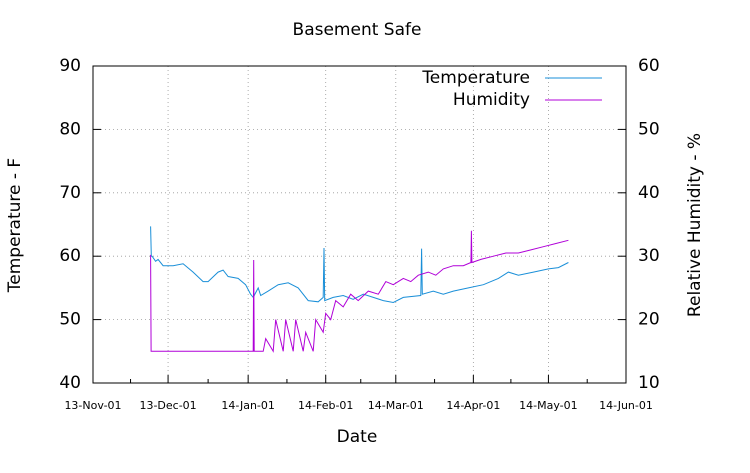 Image resolution: width=750 pixels, height=473 pixels. I want to click on y-tick-label: 90, so click(70, 66).